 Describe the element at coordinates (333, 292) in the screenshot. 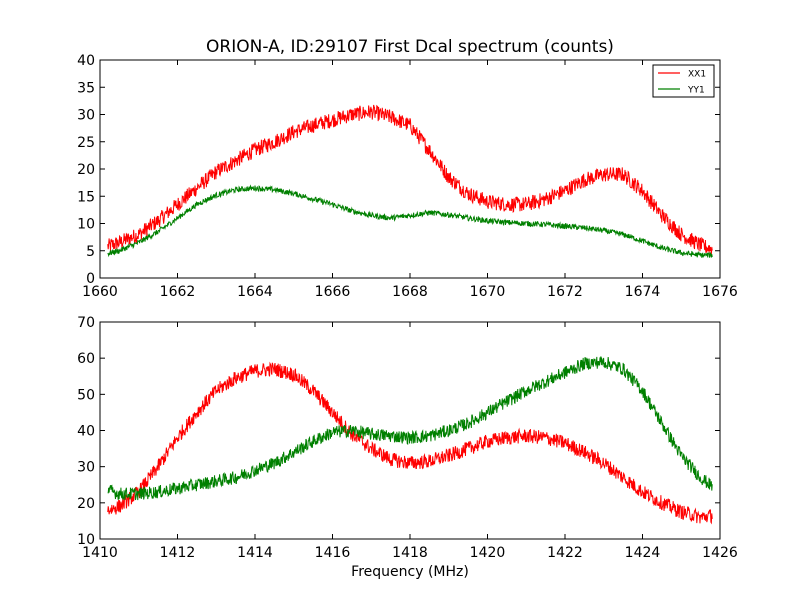

I see `x-tick-label: 1666` at that location.